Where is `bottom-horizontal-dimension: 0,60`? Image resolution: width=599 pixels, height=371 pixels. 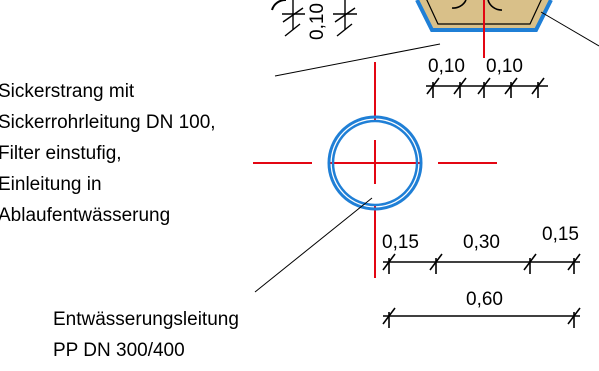
bottom-horizontal-dimension: 0,60 is located at coordinates (481, 308).